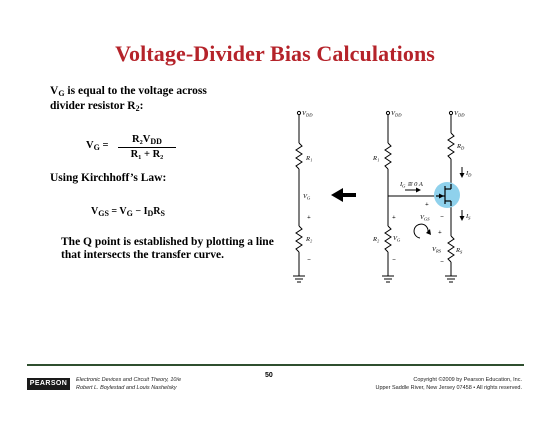 This screenshot has height=425, width=550. I want to click on vg-gate-label: VG, so click(397, 239).